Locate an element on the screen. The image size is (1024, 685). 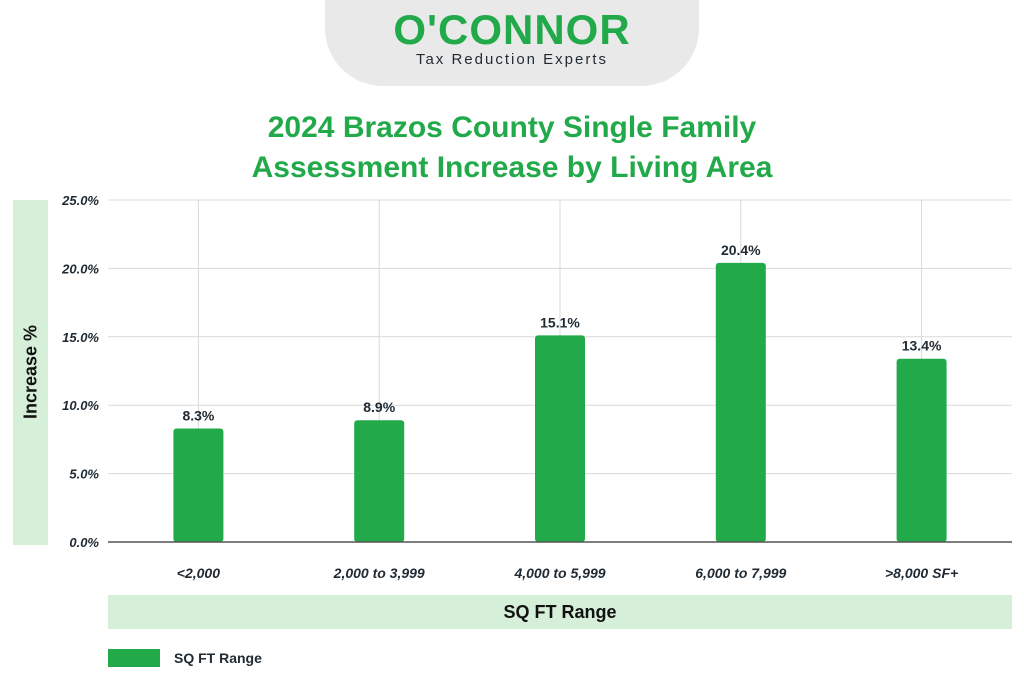
x-tick-label: >8,000 SF+ is located at coordinates (921, 573).